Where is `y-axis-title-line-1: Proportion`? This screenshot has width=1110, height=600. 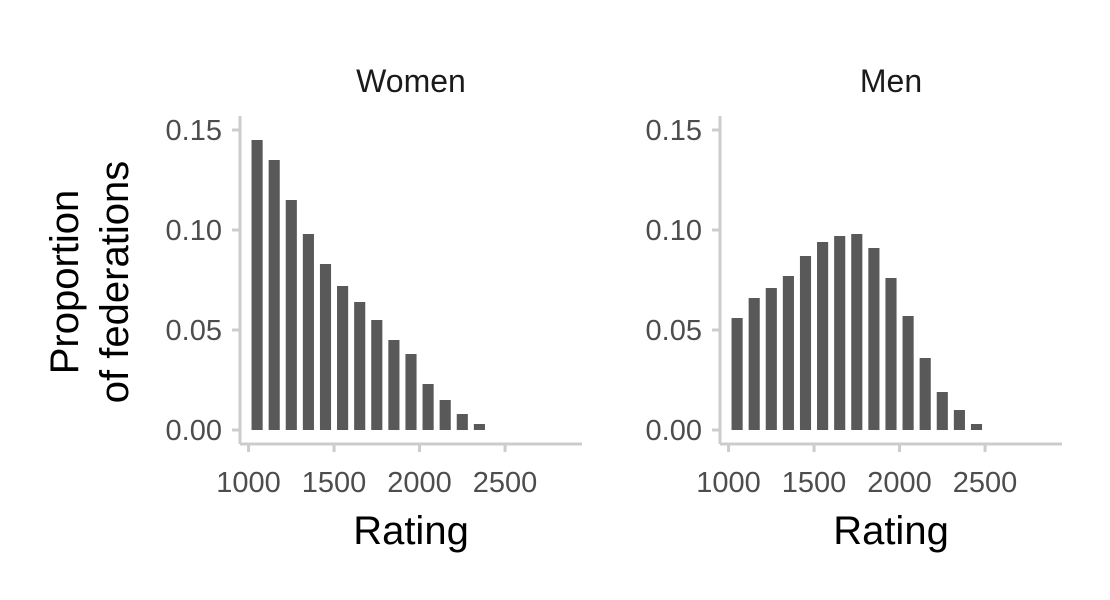
y-axis-title-line-1: Proportion is located at coordinates (65, 282).